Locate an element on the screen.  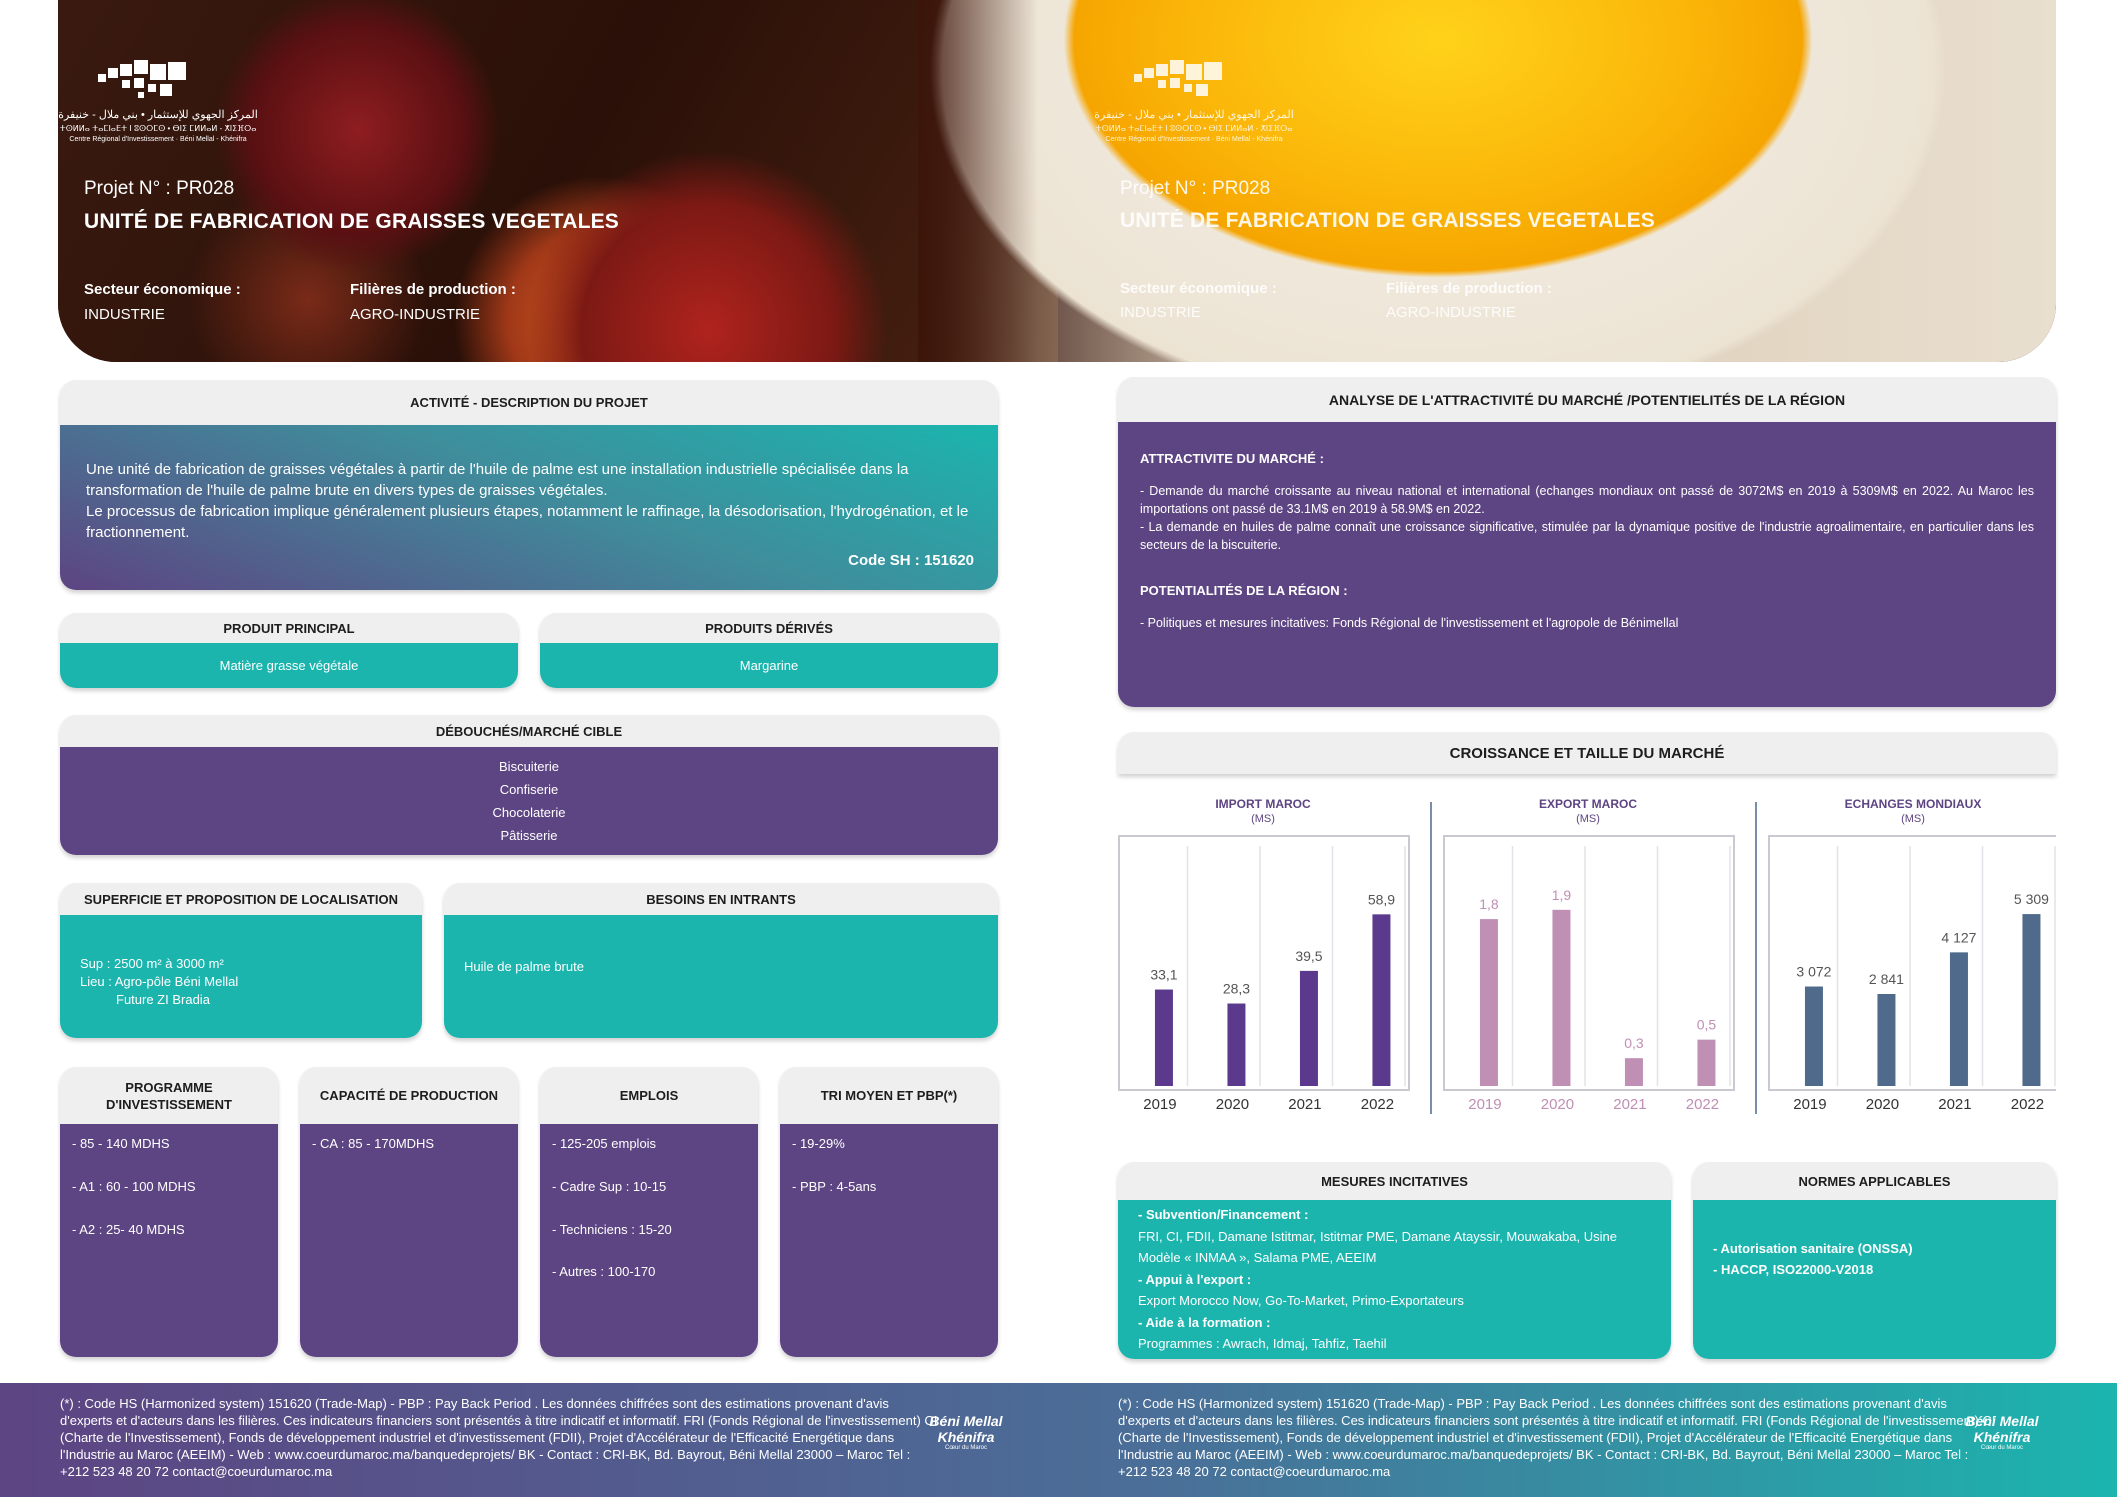
tri-header: TRI MOYEN ET PBP(*) is located at coordinates (889, 1095).